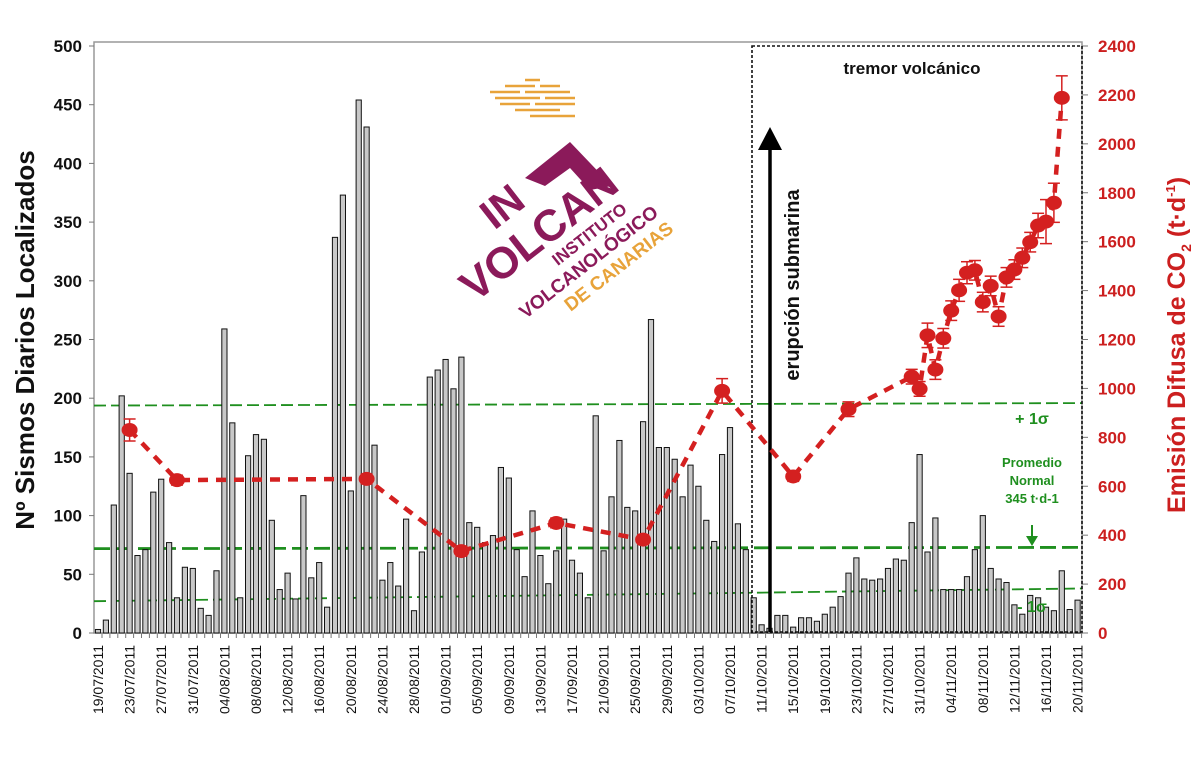  Describe the element at coordinates (414, 679) in the screenshot. I see `x-tick-label: 28/08/2011` at that location.